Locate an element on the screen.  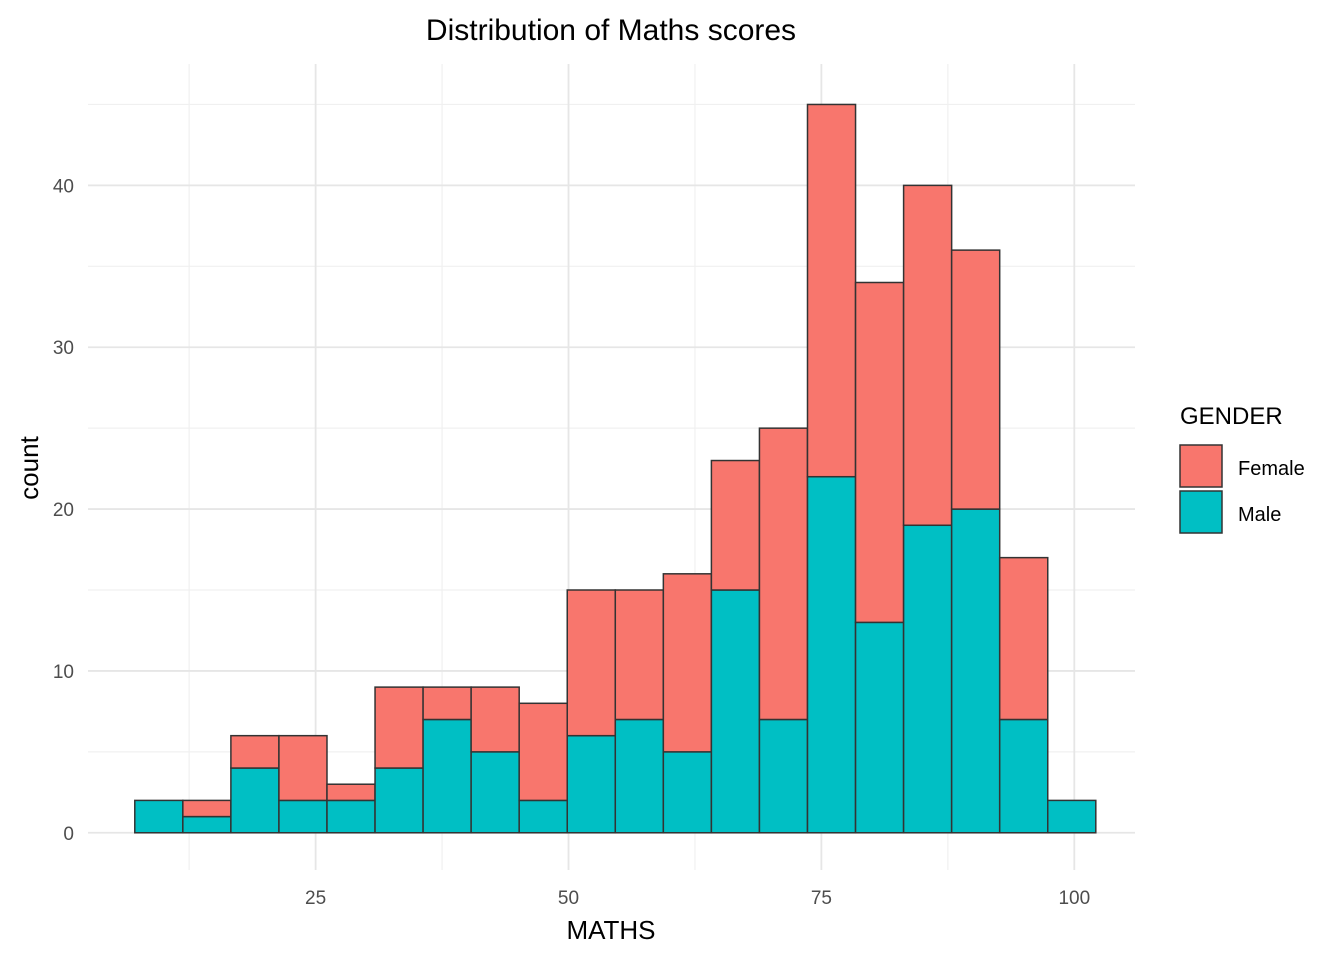
legend: GENDER Female Male is located at coordinates (1242, 468).